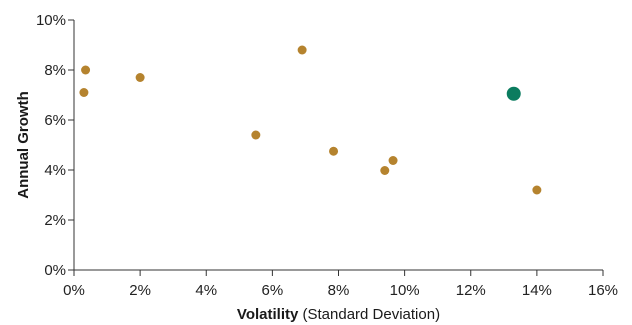 The height and width of the screenshot is (325, 632). I want to click on x-tick-label: 2%, so click(140, 290).